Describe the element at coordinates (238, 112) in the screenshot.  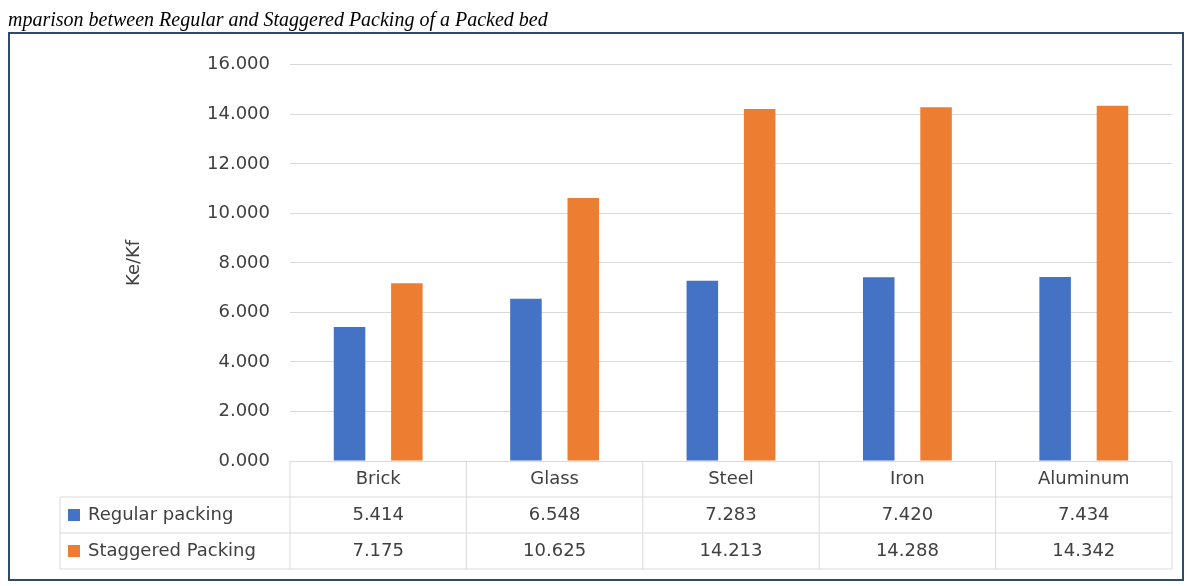
I see `y-tick-label: 14.000` at that location.